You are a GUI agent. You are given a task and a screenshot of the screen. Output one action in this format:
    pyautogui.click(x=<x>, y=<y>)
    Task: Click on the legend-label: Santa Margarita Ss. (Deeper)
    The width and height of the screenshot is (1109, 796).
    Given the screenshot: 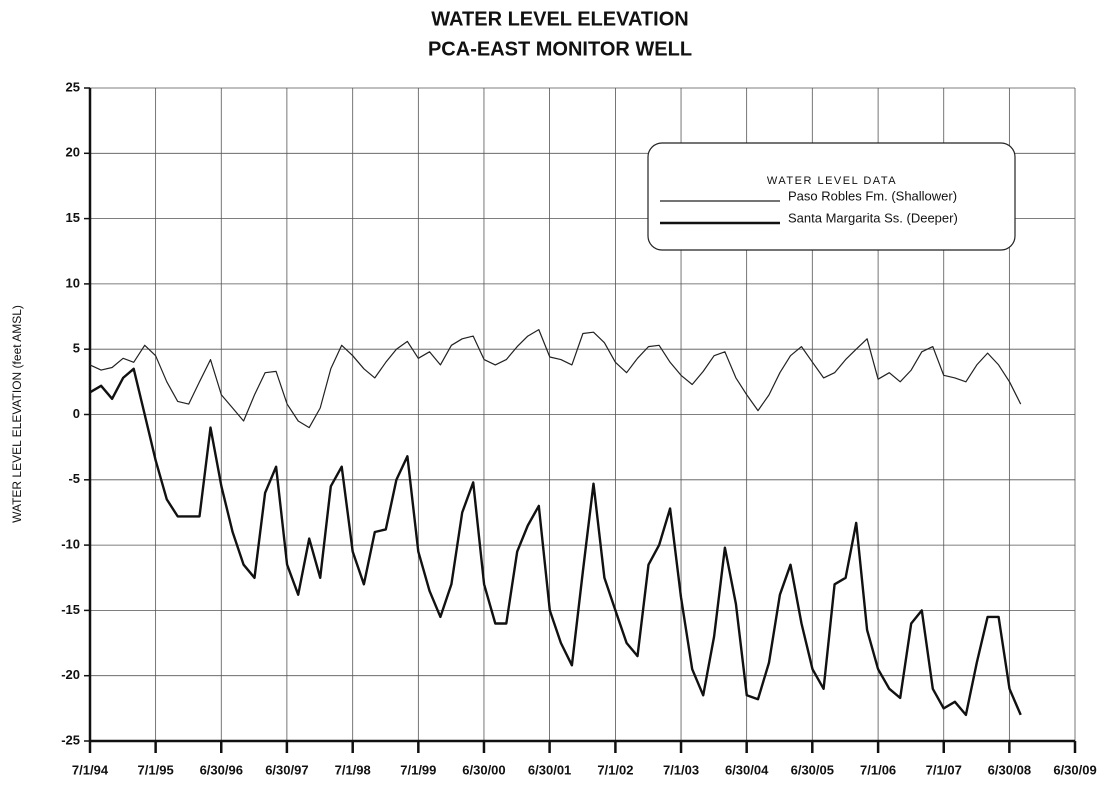 What is the action you would take?
    pyautogui.click(x=873, y=217)
    